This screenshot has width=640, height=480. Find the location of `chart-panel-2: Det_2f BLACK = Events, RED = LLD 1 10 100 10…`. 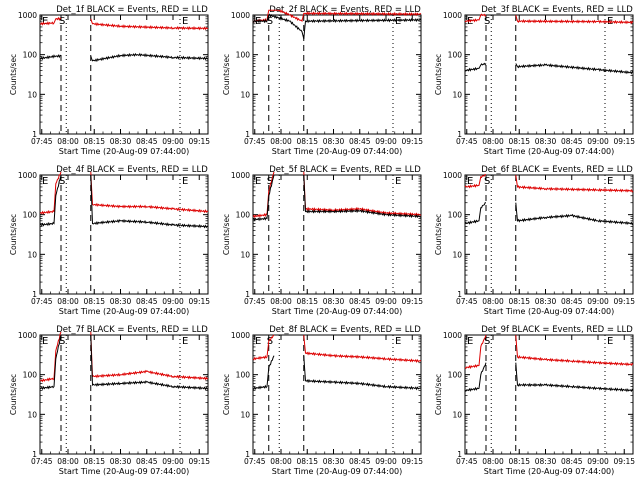

chart-panel-2: Det_2f BLACK = Events, RED = LLD 1 10 100 10… is located at coordinates (322, 80).